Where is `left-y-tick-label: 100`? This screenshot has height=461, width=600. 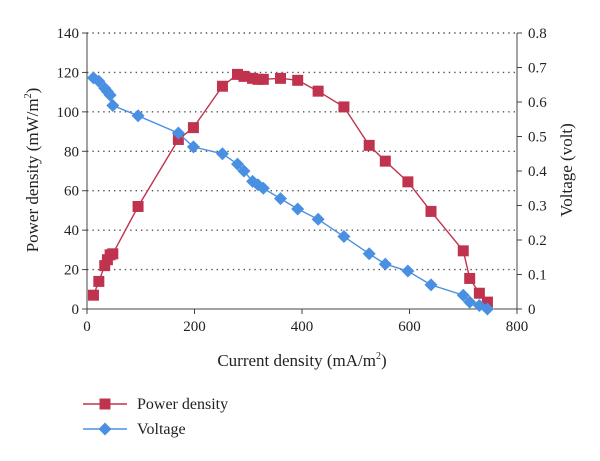
left-y-tick-label: 100 is located at coordinates (68, 113).